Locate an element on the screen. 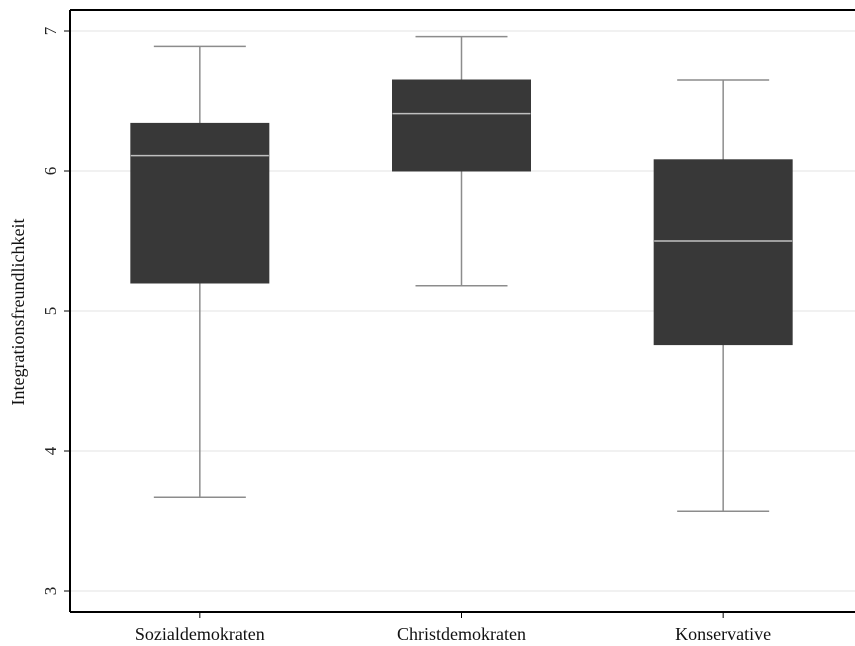  iqr-box-christdemokraten is located at coordinates (461, 125).